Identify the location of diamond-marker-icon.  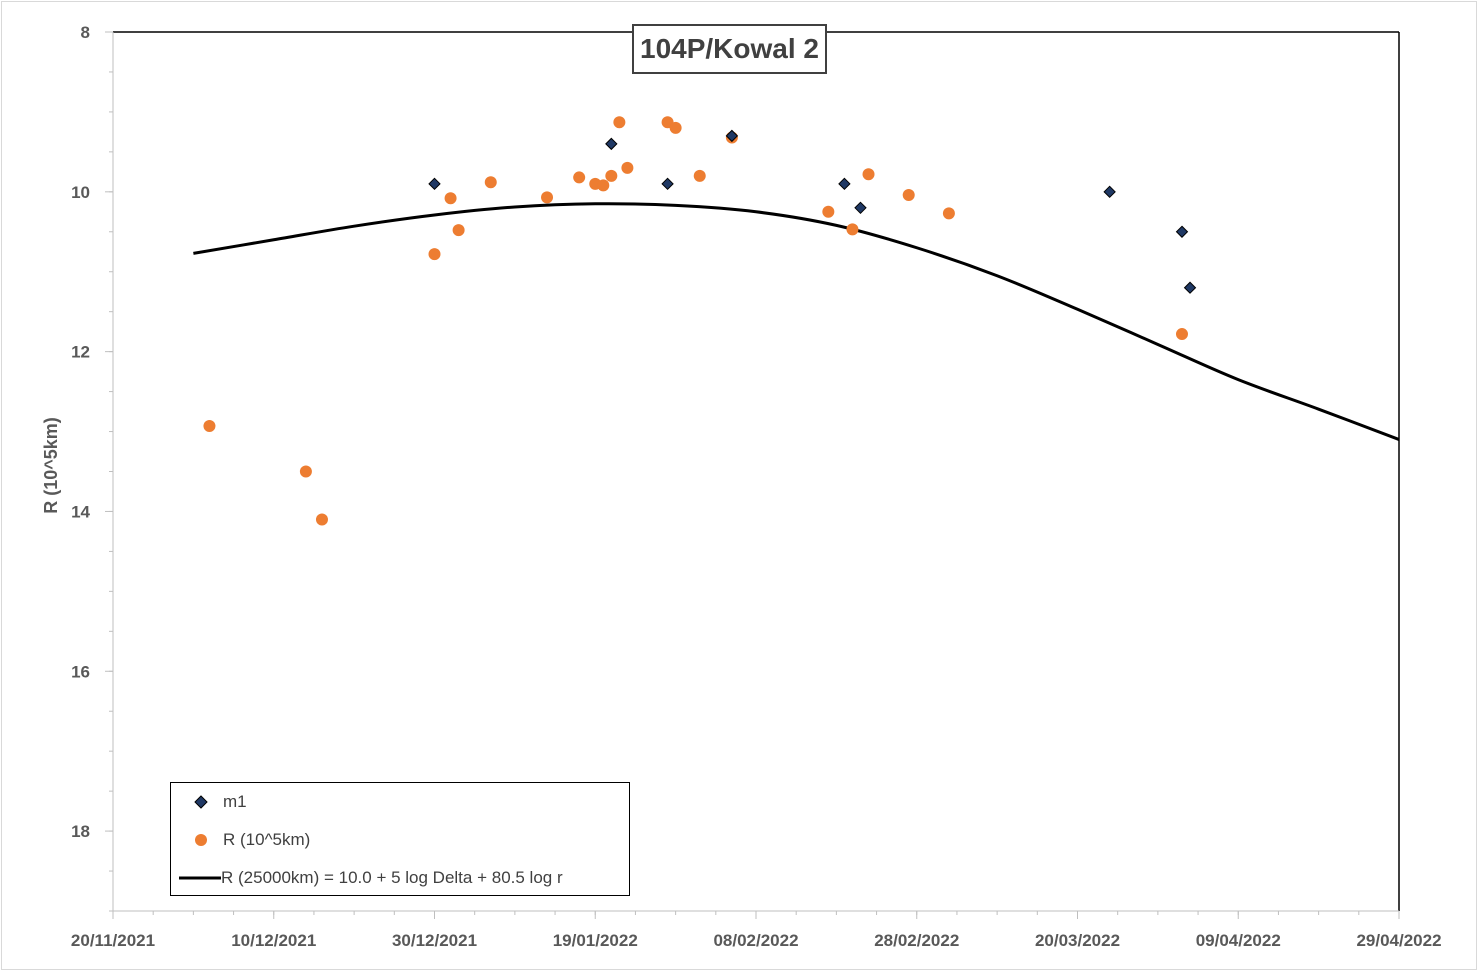
(201, 802).